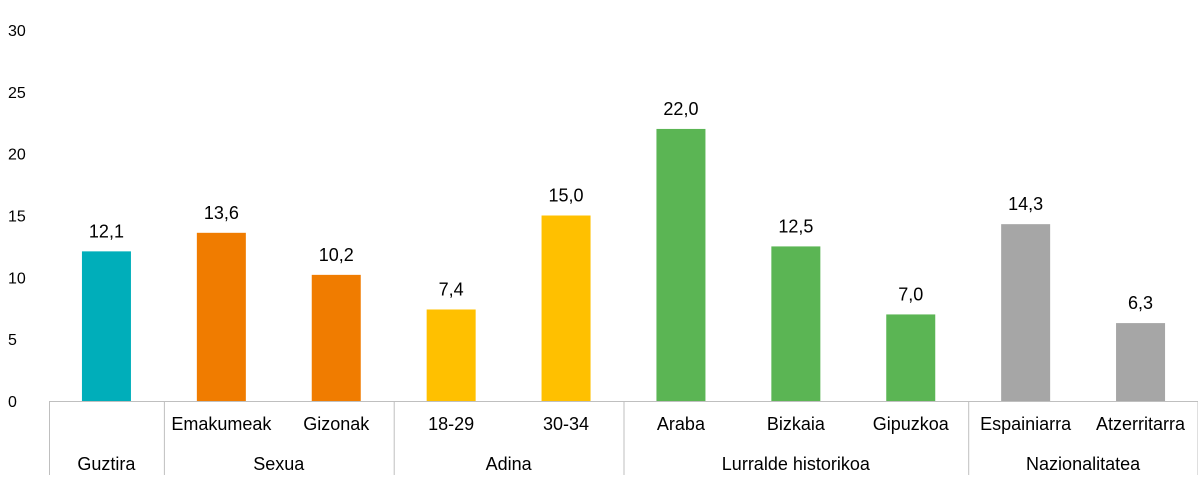 The image size is (1198, 480). I want to click on y-tick-label: 20, so click(17, 155).